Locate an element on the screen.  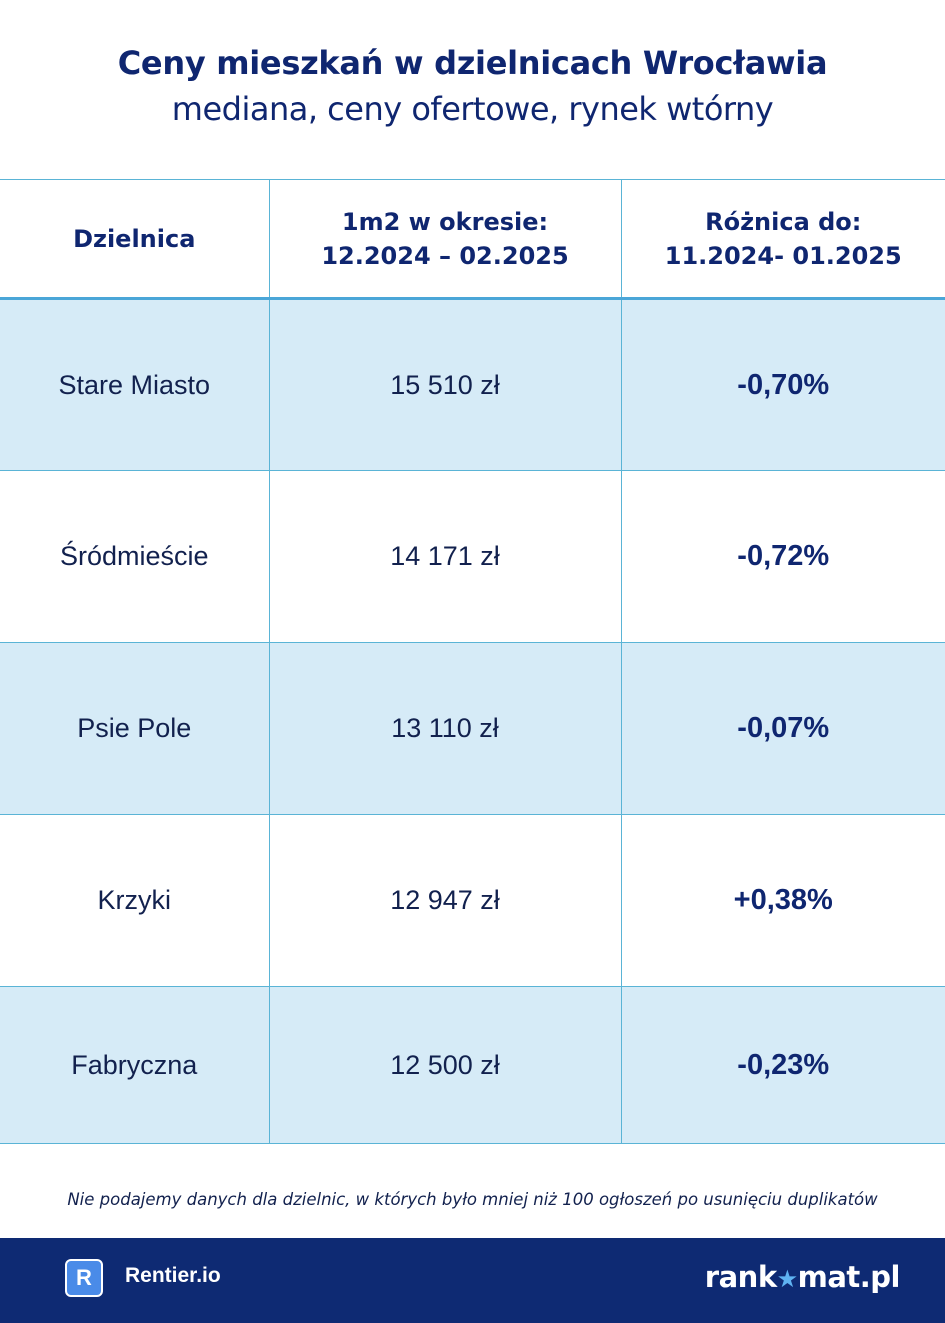
column-header-line1: 1m2 w okresie: is located at coordinates (445, 221).